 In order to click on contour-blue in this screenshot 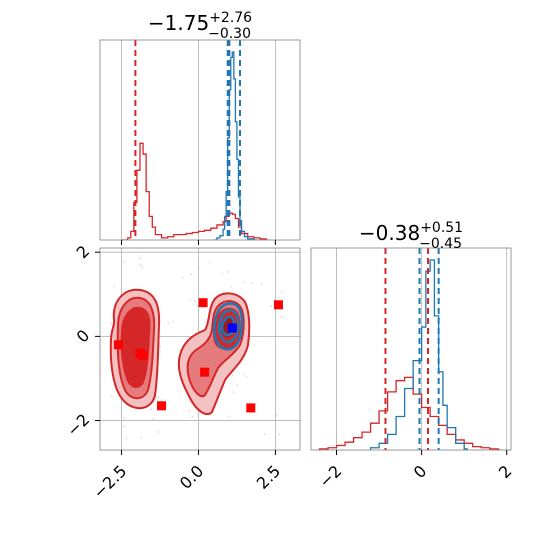, I will do `click(228, 326)`.